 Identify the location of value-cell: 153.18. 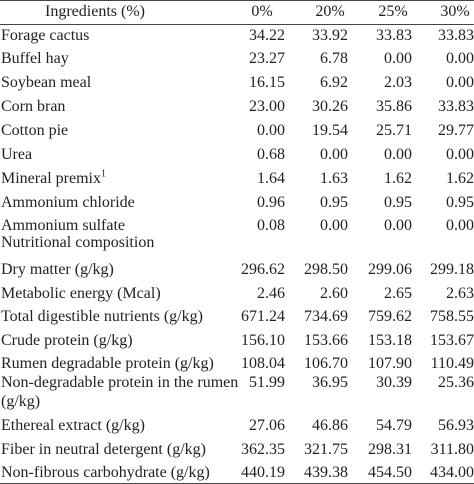
(390, 340).